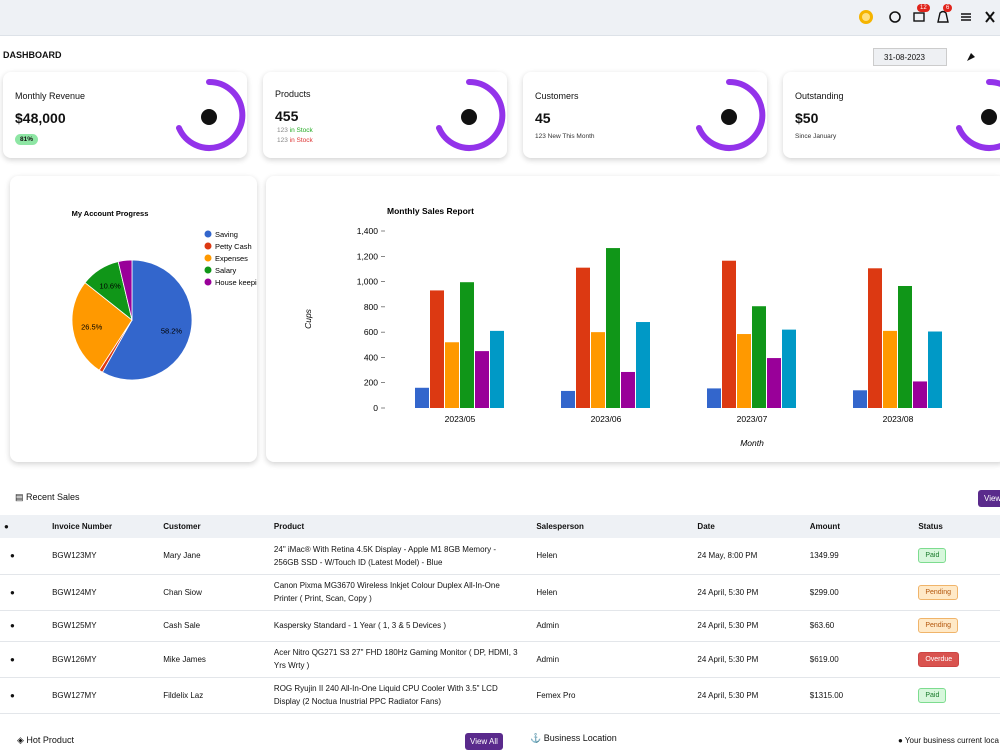 Image resolution: width=1000 pixels, height=750 pixels. I want to click on card-title: Outstanding, so click(819, 96).